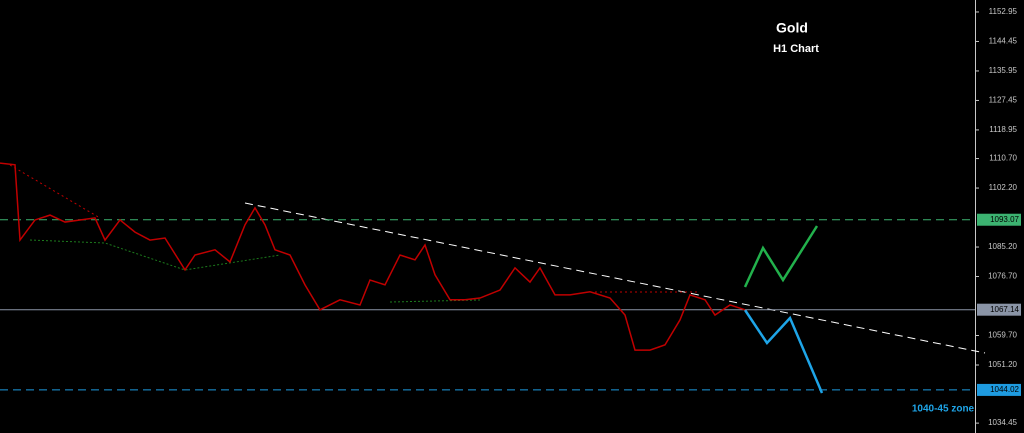  Describe the element at coordinates (1002, 335) in the screenshot. I see `y-tick-label: 1059.70` at that location.